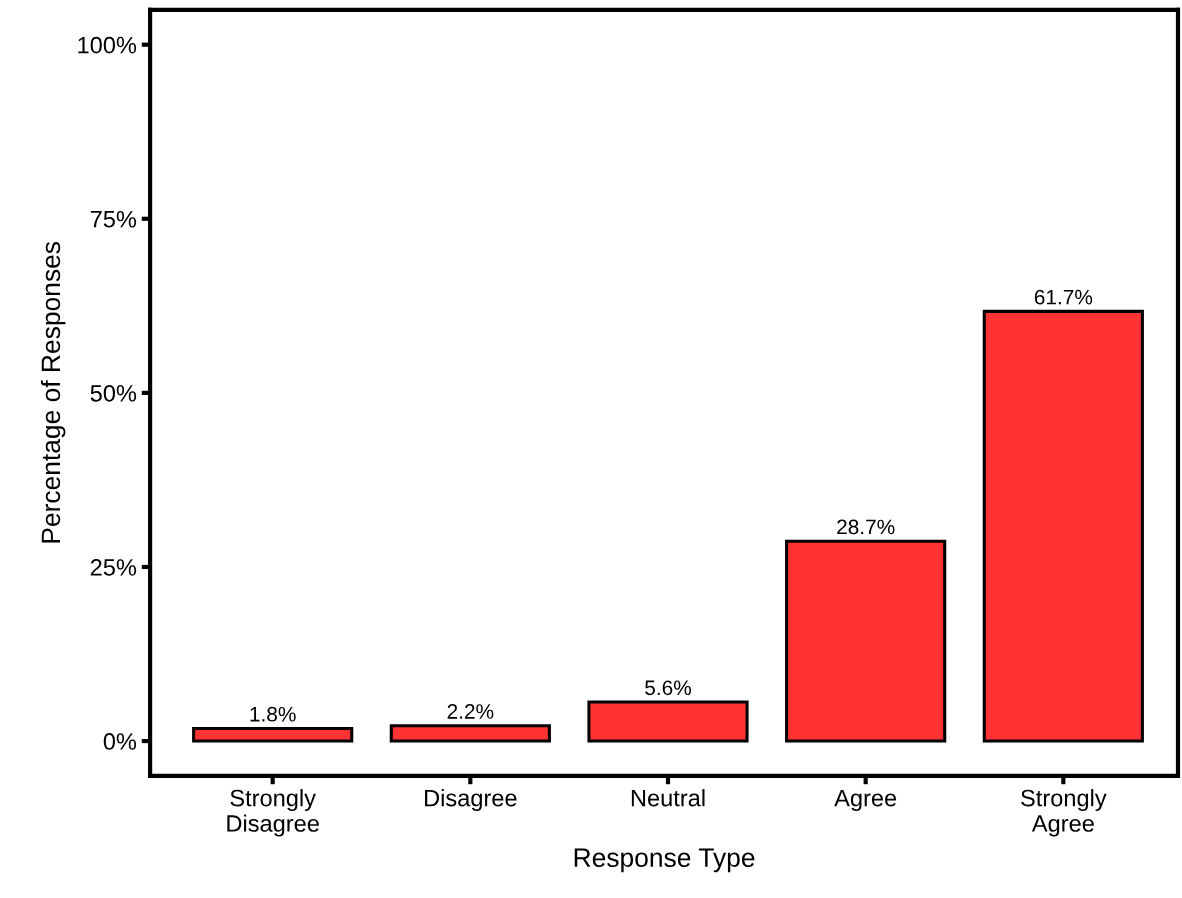 The width and height of the screenshot is (1182, 898). What do you see at coordinates (113, 393) in the screenshot?
I see `y-tick-label: 50%` at bounding box center [113, 393].